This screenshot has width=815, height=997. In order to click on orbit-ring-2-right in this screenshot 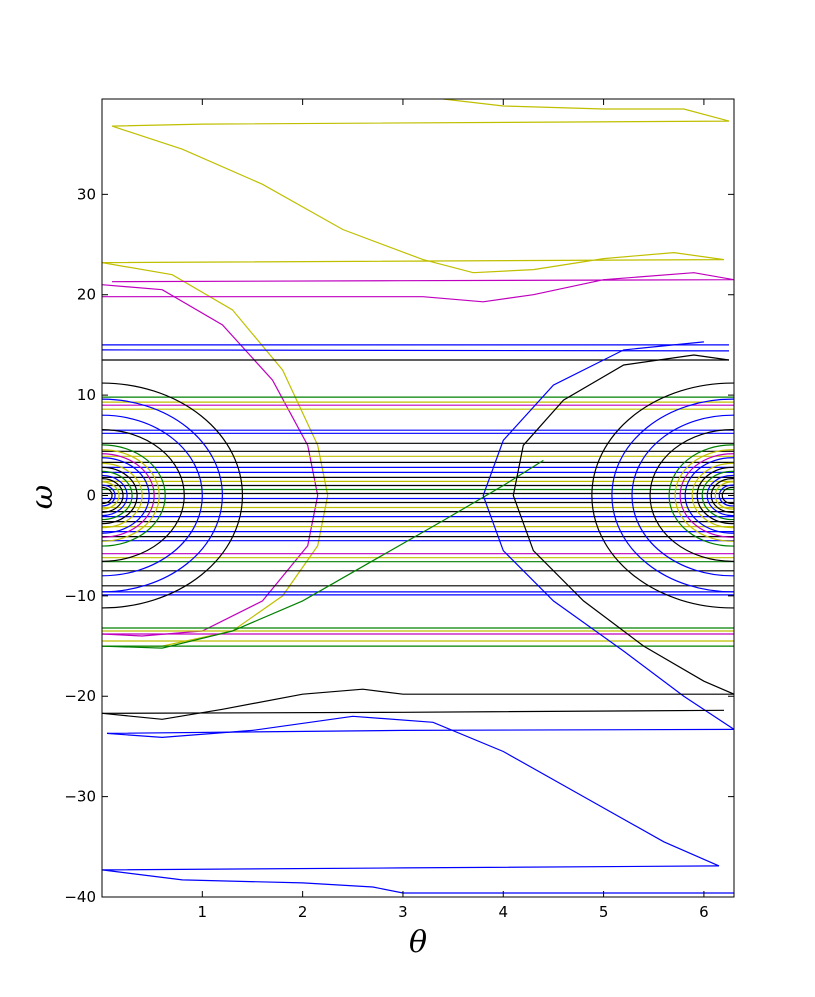, I will do `click(724, 495)`.